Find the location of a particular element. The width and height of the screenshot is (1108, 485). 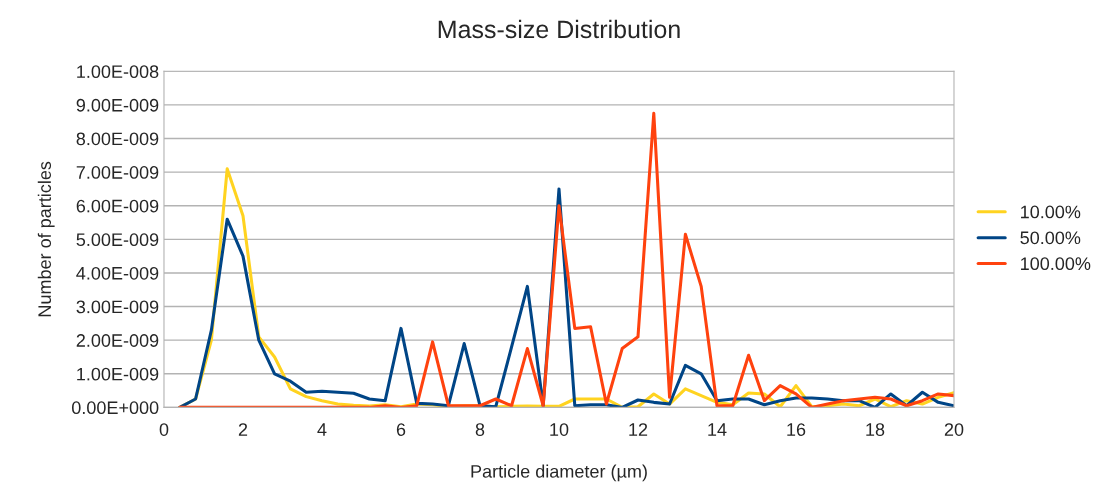

x-tick-label: 18 is located at coordinates (875, 429).